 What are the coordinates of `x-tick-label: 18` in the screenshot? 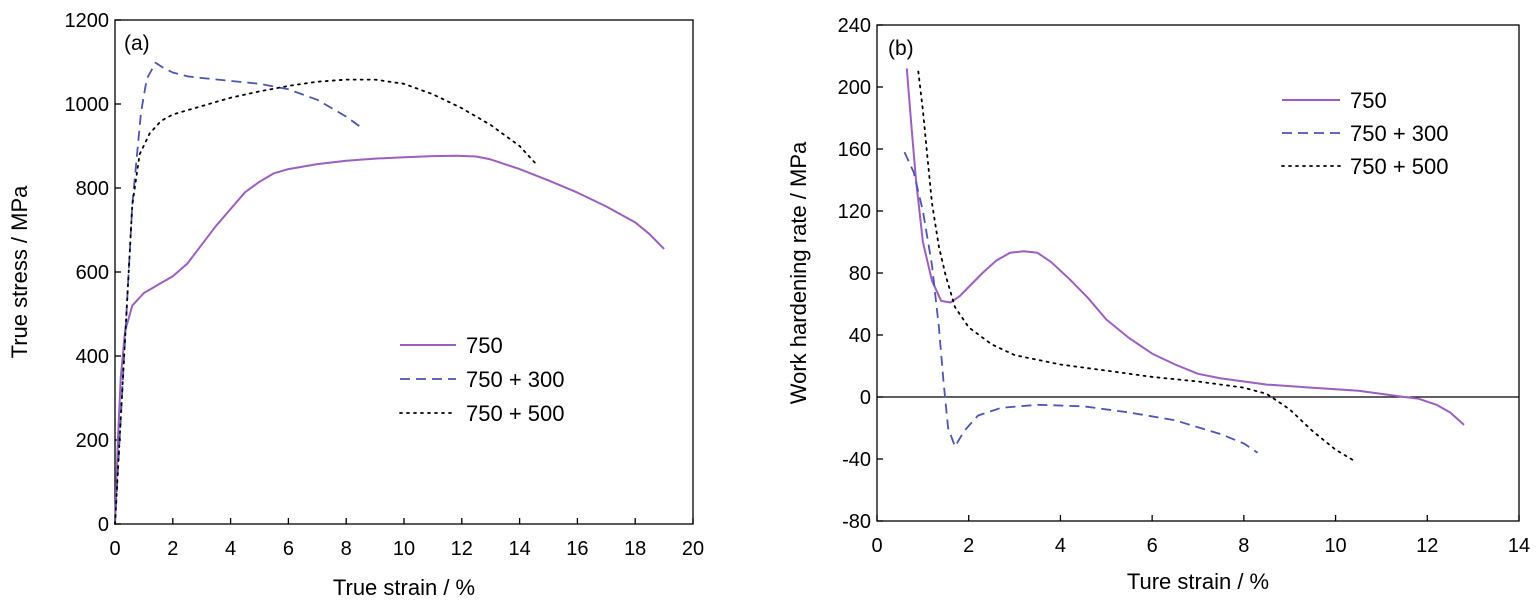 It's located at (635, 549).